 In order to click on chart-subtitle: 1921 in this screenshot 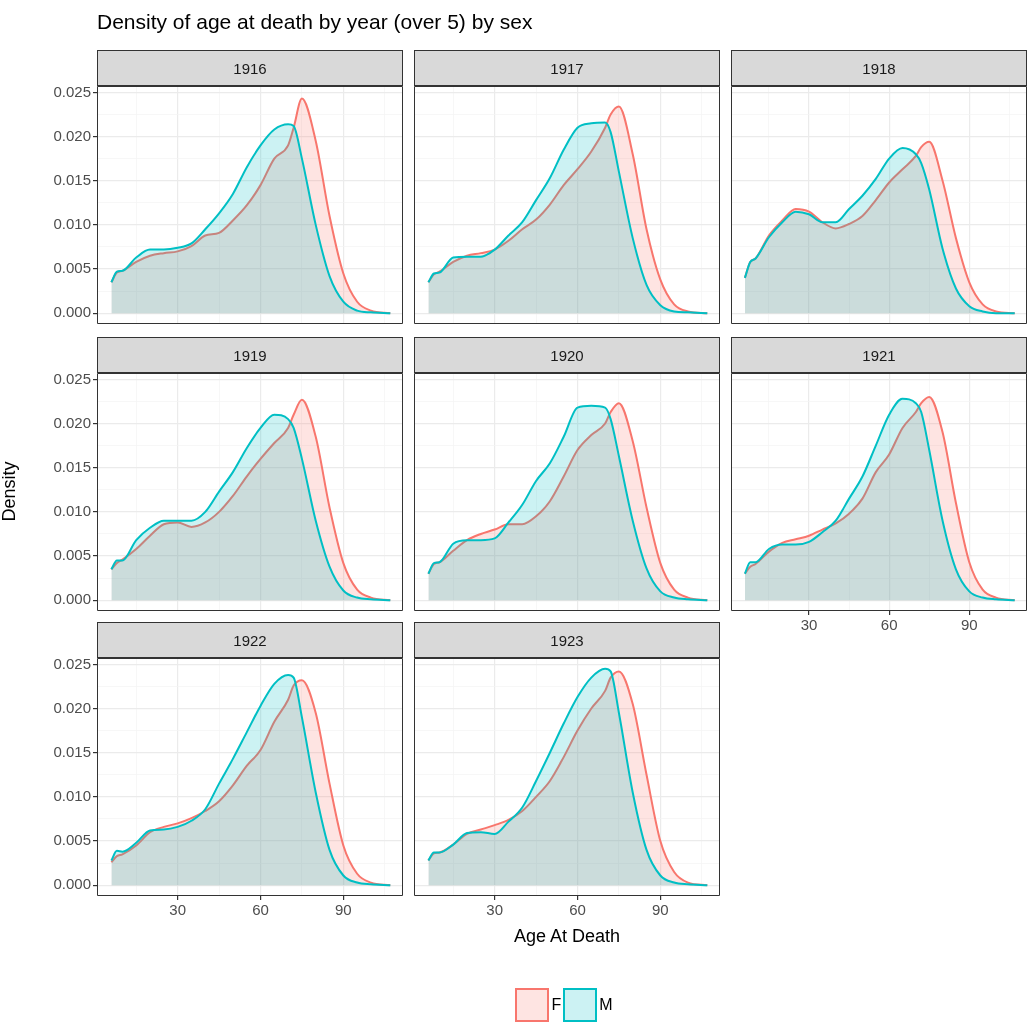, I will do `click(879, 355)`.